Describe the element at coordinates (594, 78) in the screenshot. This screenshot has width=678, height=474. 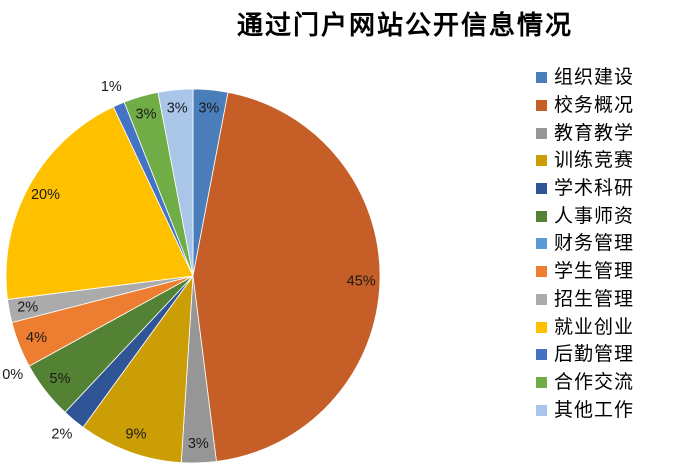
I see `legend-label: 组织建设` at that location.